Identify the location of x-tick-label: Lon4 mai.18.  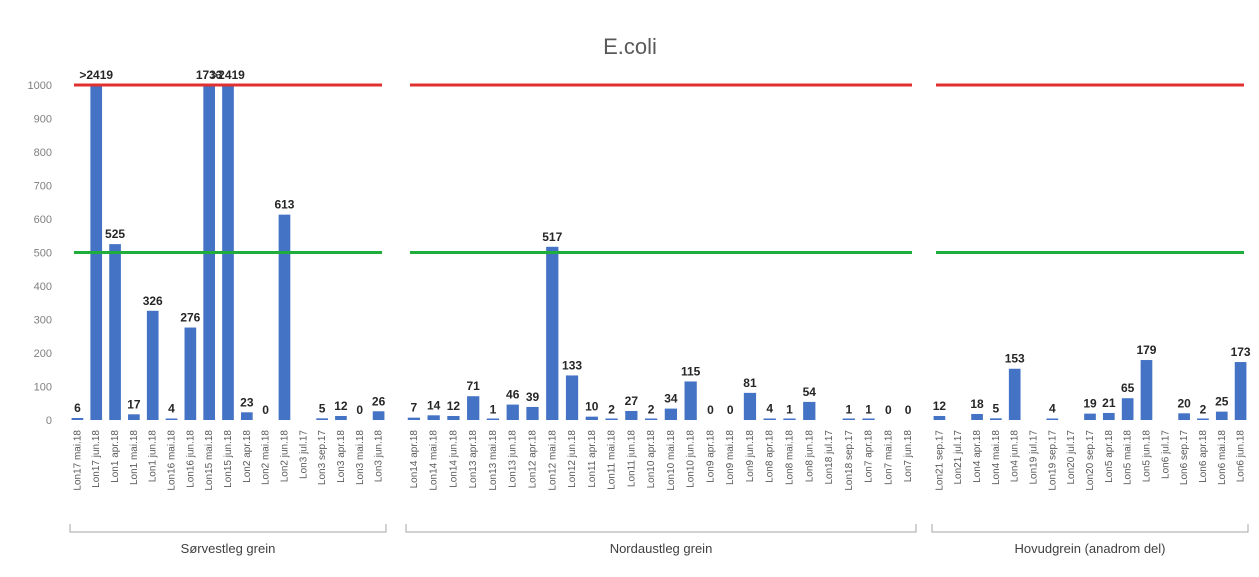
(996, 457).